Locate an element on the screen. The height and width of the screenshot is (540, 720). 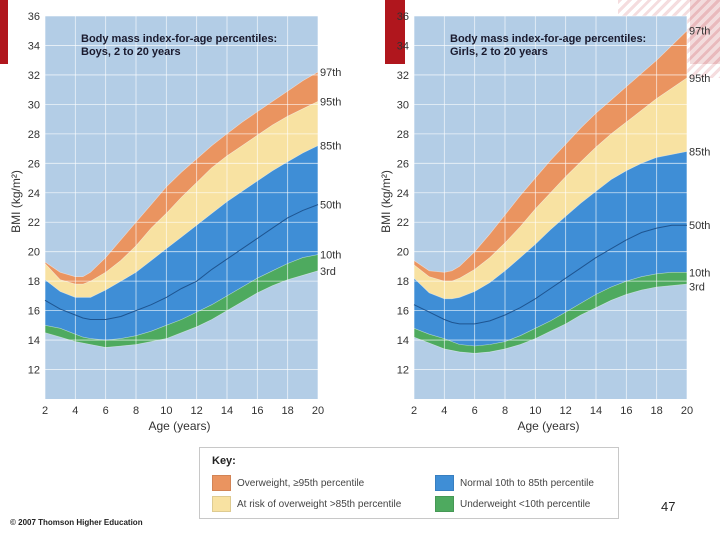
key-label-at-risk: At risk of overweight >85th percentile is located at coordinates (319, 504).